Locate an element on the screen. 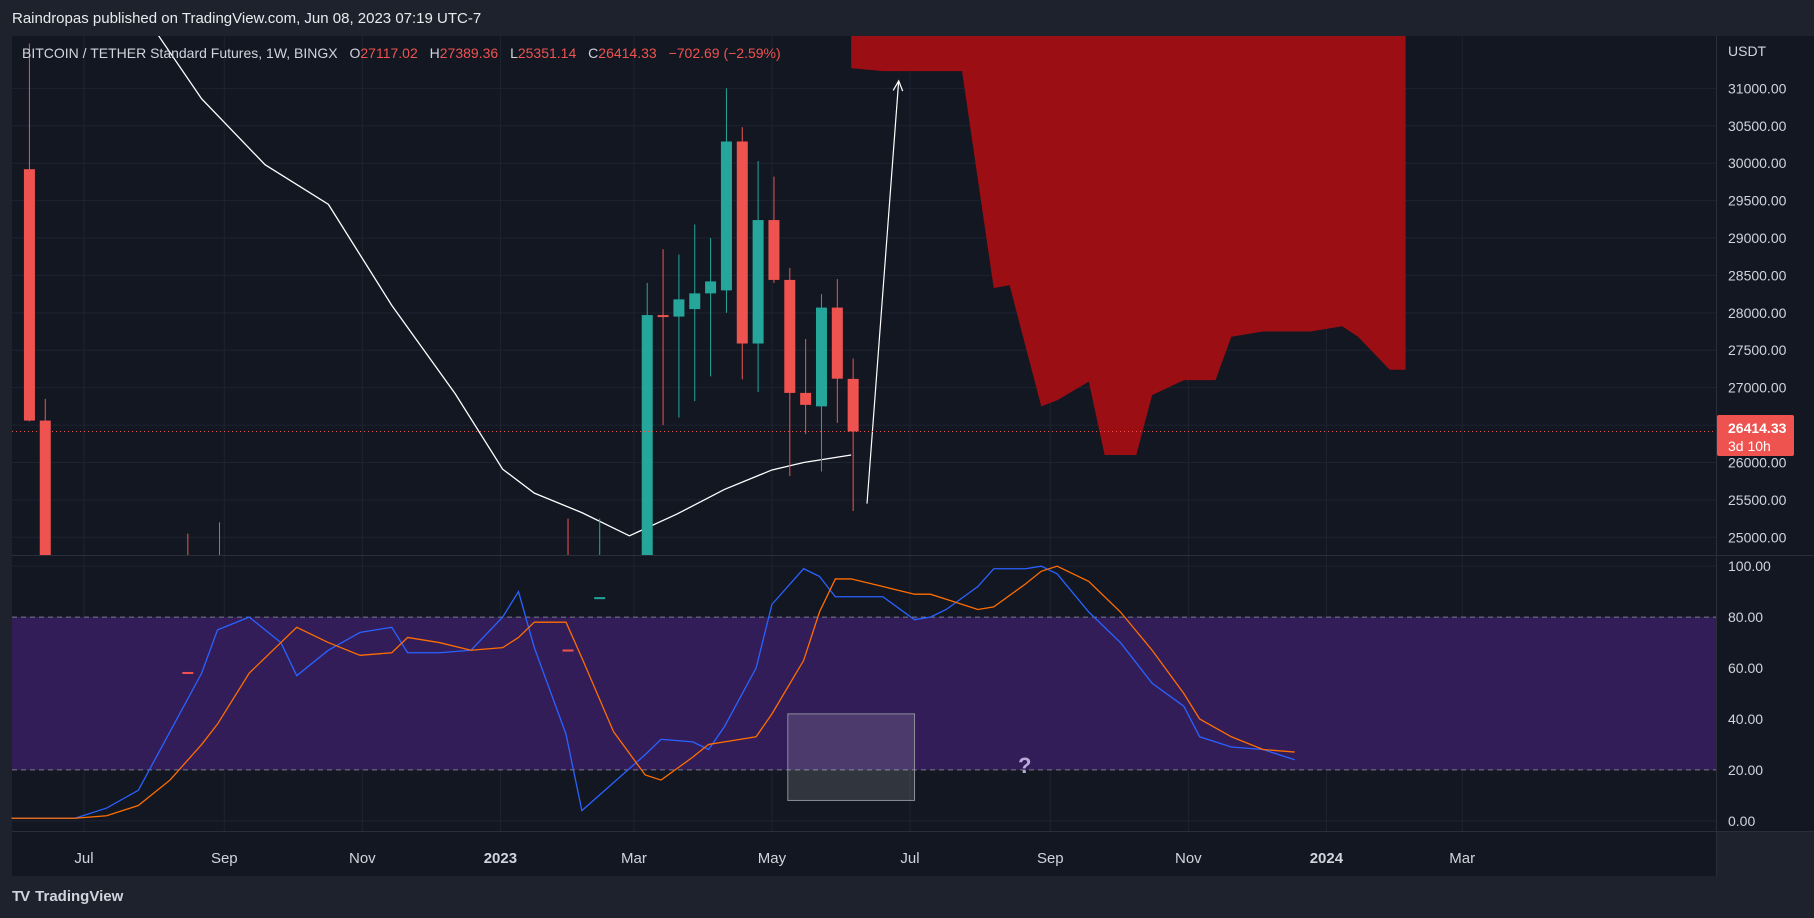 Image resolution: width=1814 pixels, height=918 pixels. oscillator-axis: 100.00 80.00 60.00 40.00 20.00 0.00 is located at coordinates (1749, 693).